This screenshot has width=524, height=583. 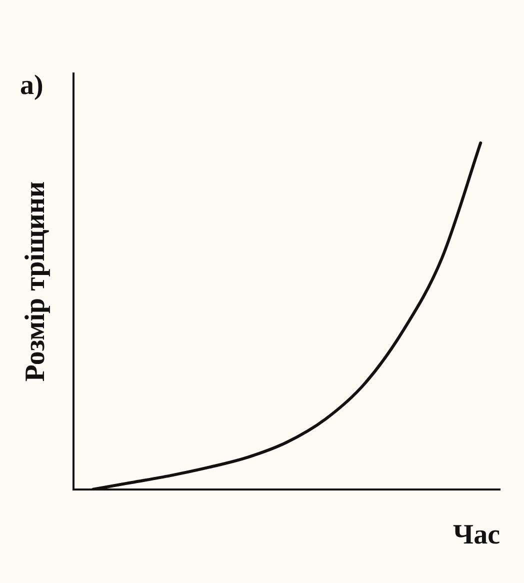 What do you see at coordinates (36, 281) in the screenshot?
I see `y-axis-title: Розмір тріщини` at bounding box center [36, 281].